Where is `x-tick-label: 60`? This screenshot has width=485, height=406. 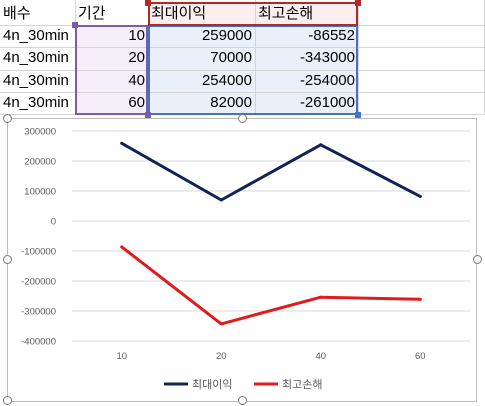
x-tick-label: 60 is located at coordinates (420, 356).